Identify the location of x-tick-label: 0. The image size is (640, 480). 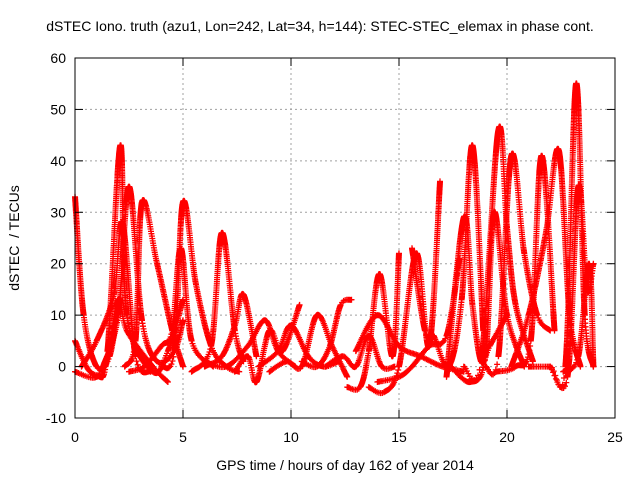
(75, 437).